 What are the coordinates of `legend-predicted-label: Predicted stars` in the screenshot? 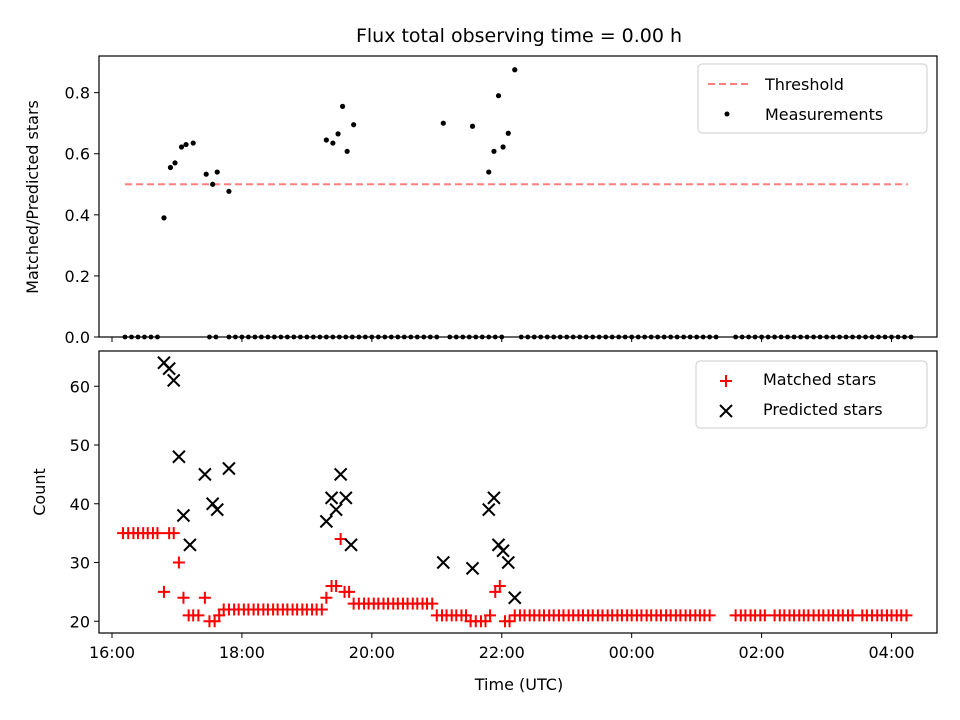 It's located at (823, 409).